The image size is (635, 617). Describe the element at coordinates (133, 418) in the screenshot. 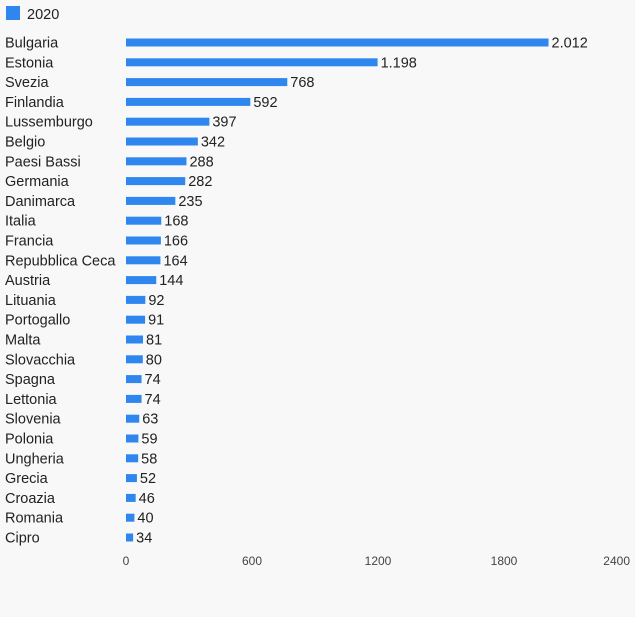

I see `bar-slovenia` at that location.